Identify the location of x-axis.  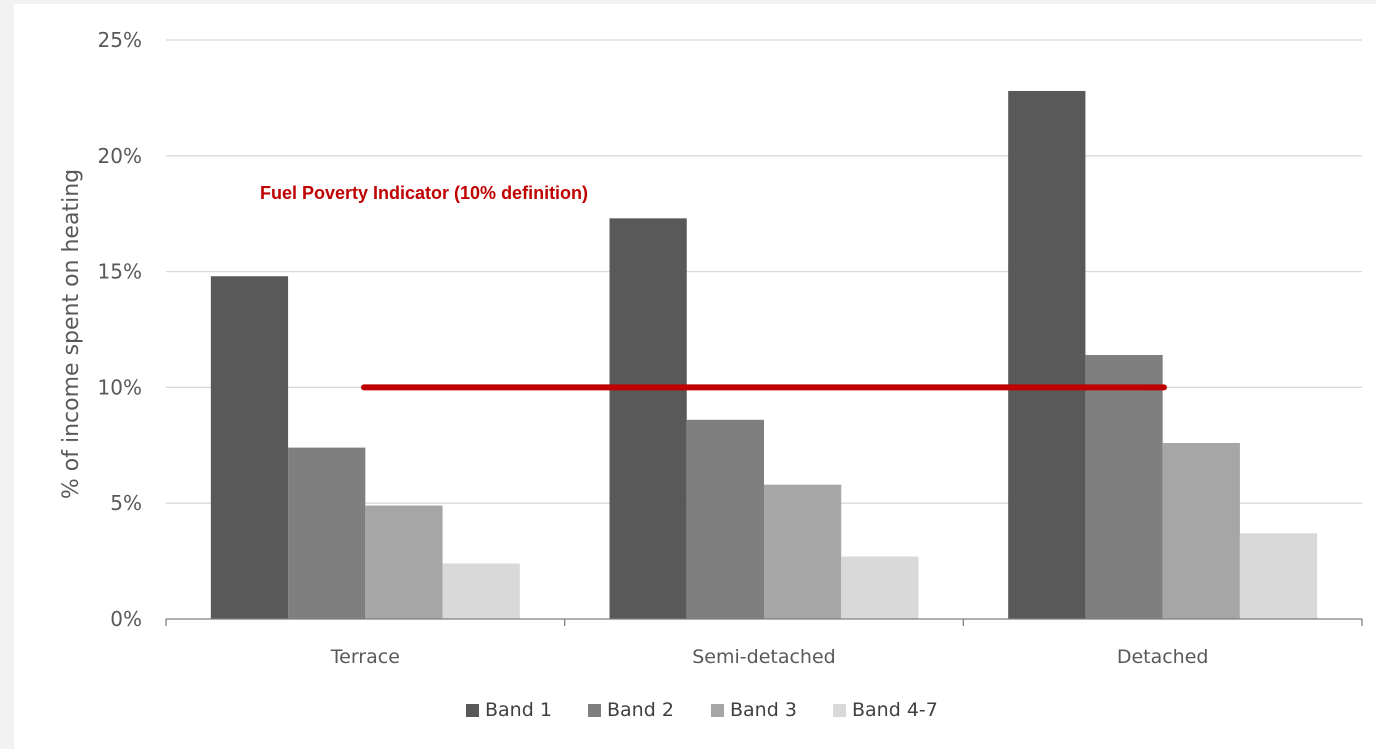
(764, 622).